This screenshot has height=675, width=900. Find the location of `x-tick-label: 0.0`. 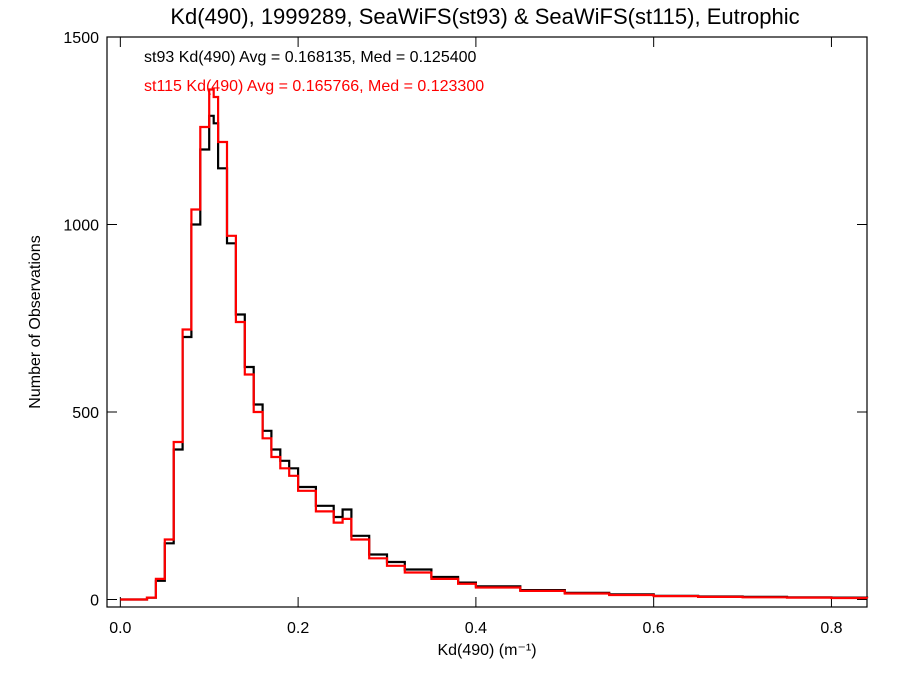

x-tick-label: 0.0 is located at coordinates (120, 628).